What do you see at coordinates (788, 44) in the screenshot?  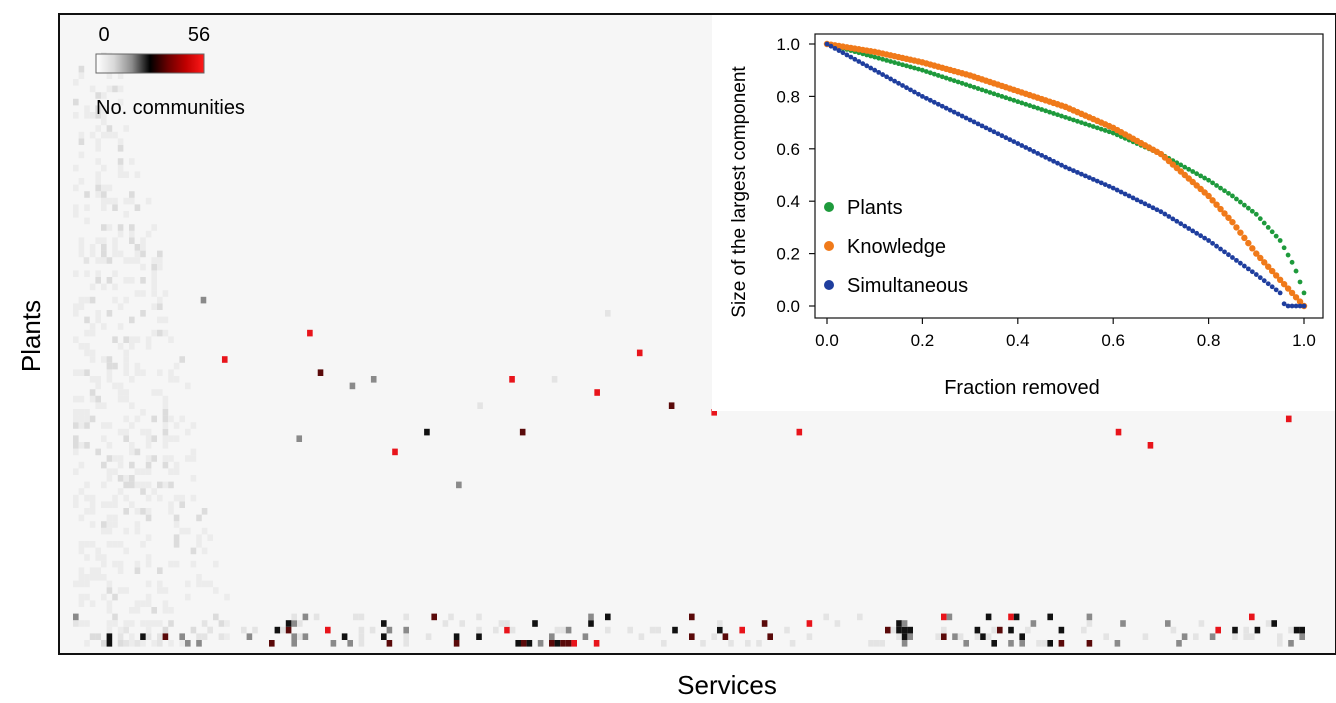 I see `y-tick-label: 1.0` at bounding box center [788, 44].